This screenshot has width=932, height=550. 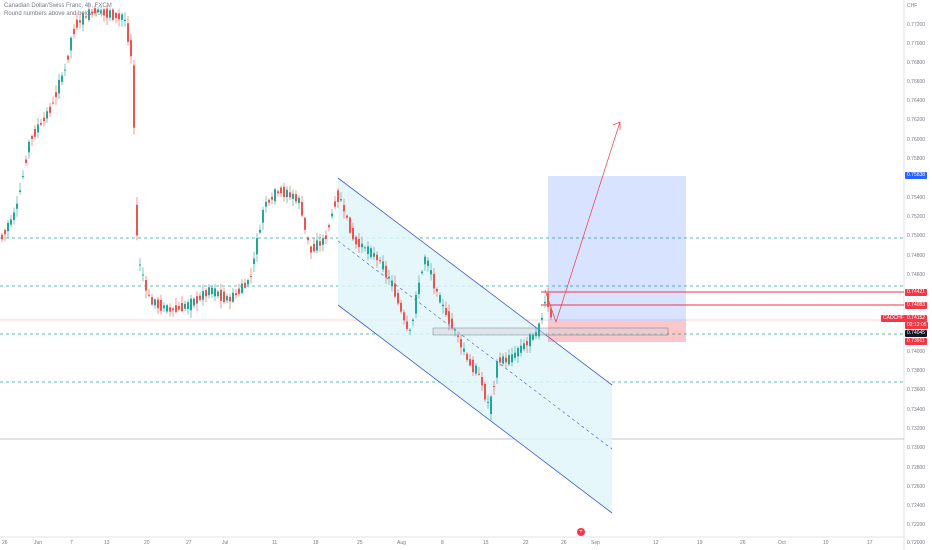 What do you see at coordinates (916, 410) in the screenshot?
I see `price-tick: 0.73400` at bounding box center [916, 410].